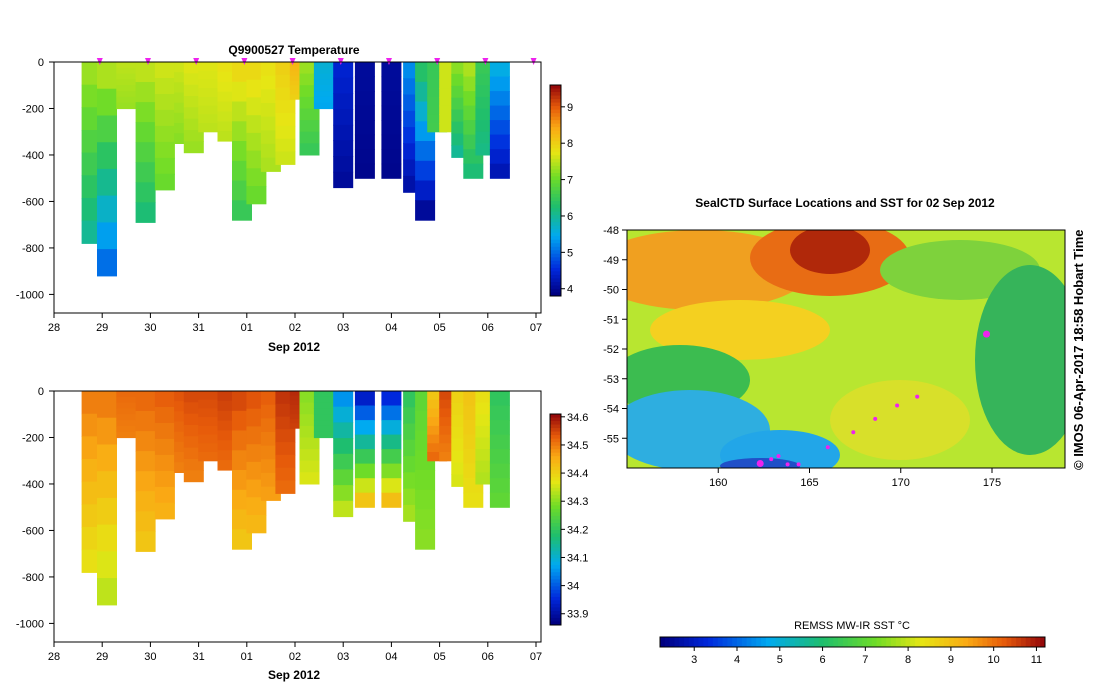  What do you see at coordinates (577, 615) in the screenshot?
I see `colorbar-tick-label: 33.9` at bounding box center [577, 615].